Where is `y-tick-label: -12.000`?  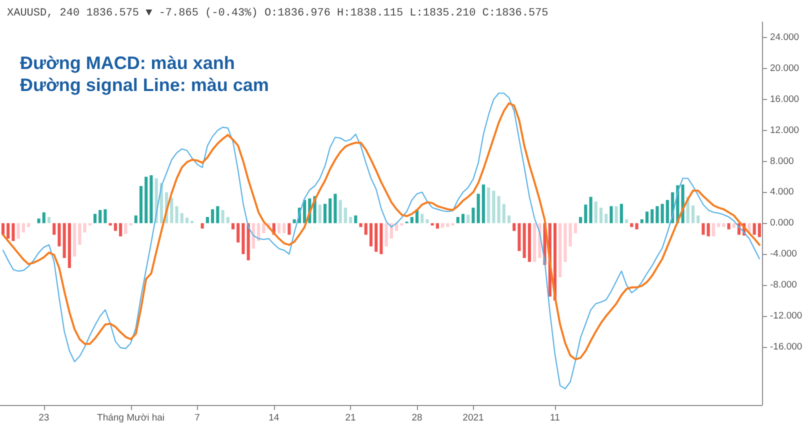
y-tick-label: -12.000 is located at coordinates (786, 316).